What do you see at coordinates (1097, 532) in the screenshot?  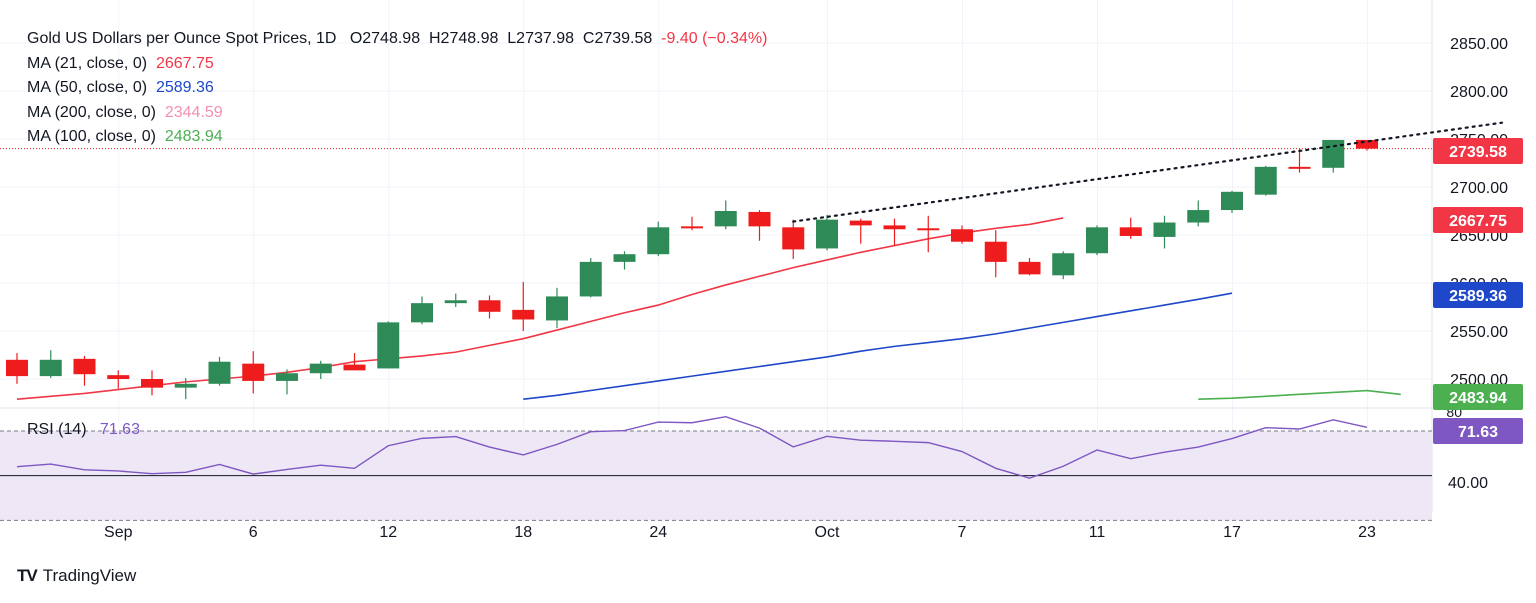 I see `time-tick-label: 11` at bounding box center [1097, 532].